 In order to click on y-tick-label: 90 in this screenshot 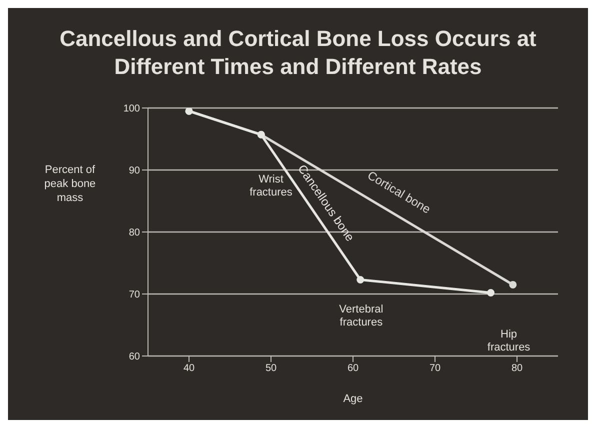, I will do `click(134, 171)`.